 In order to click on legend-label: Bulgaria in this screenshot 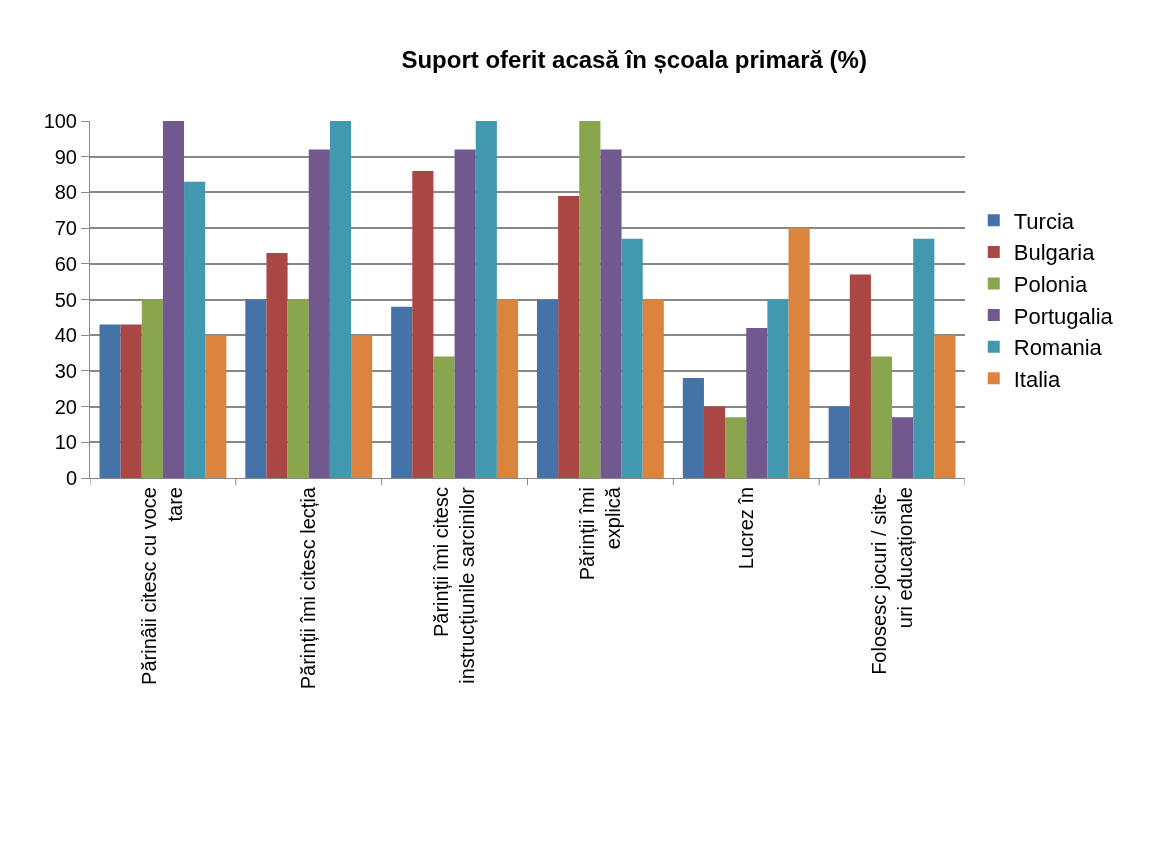, I will do `click(1054, 253)`.